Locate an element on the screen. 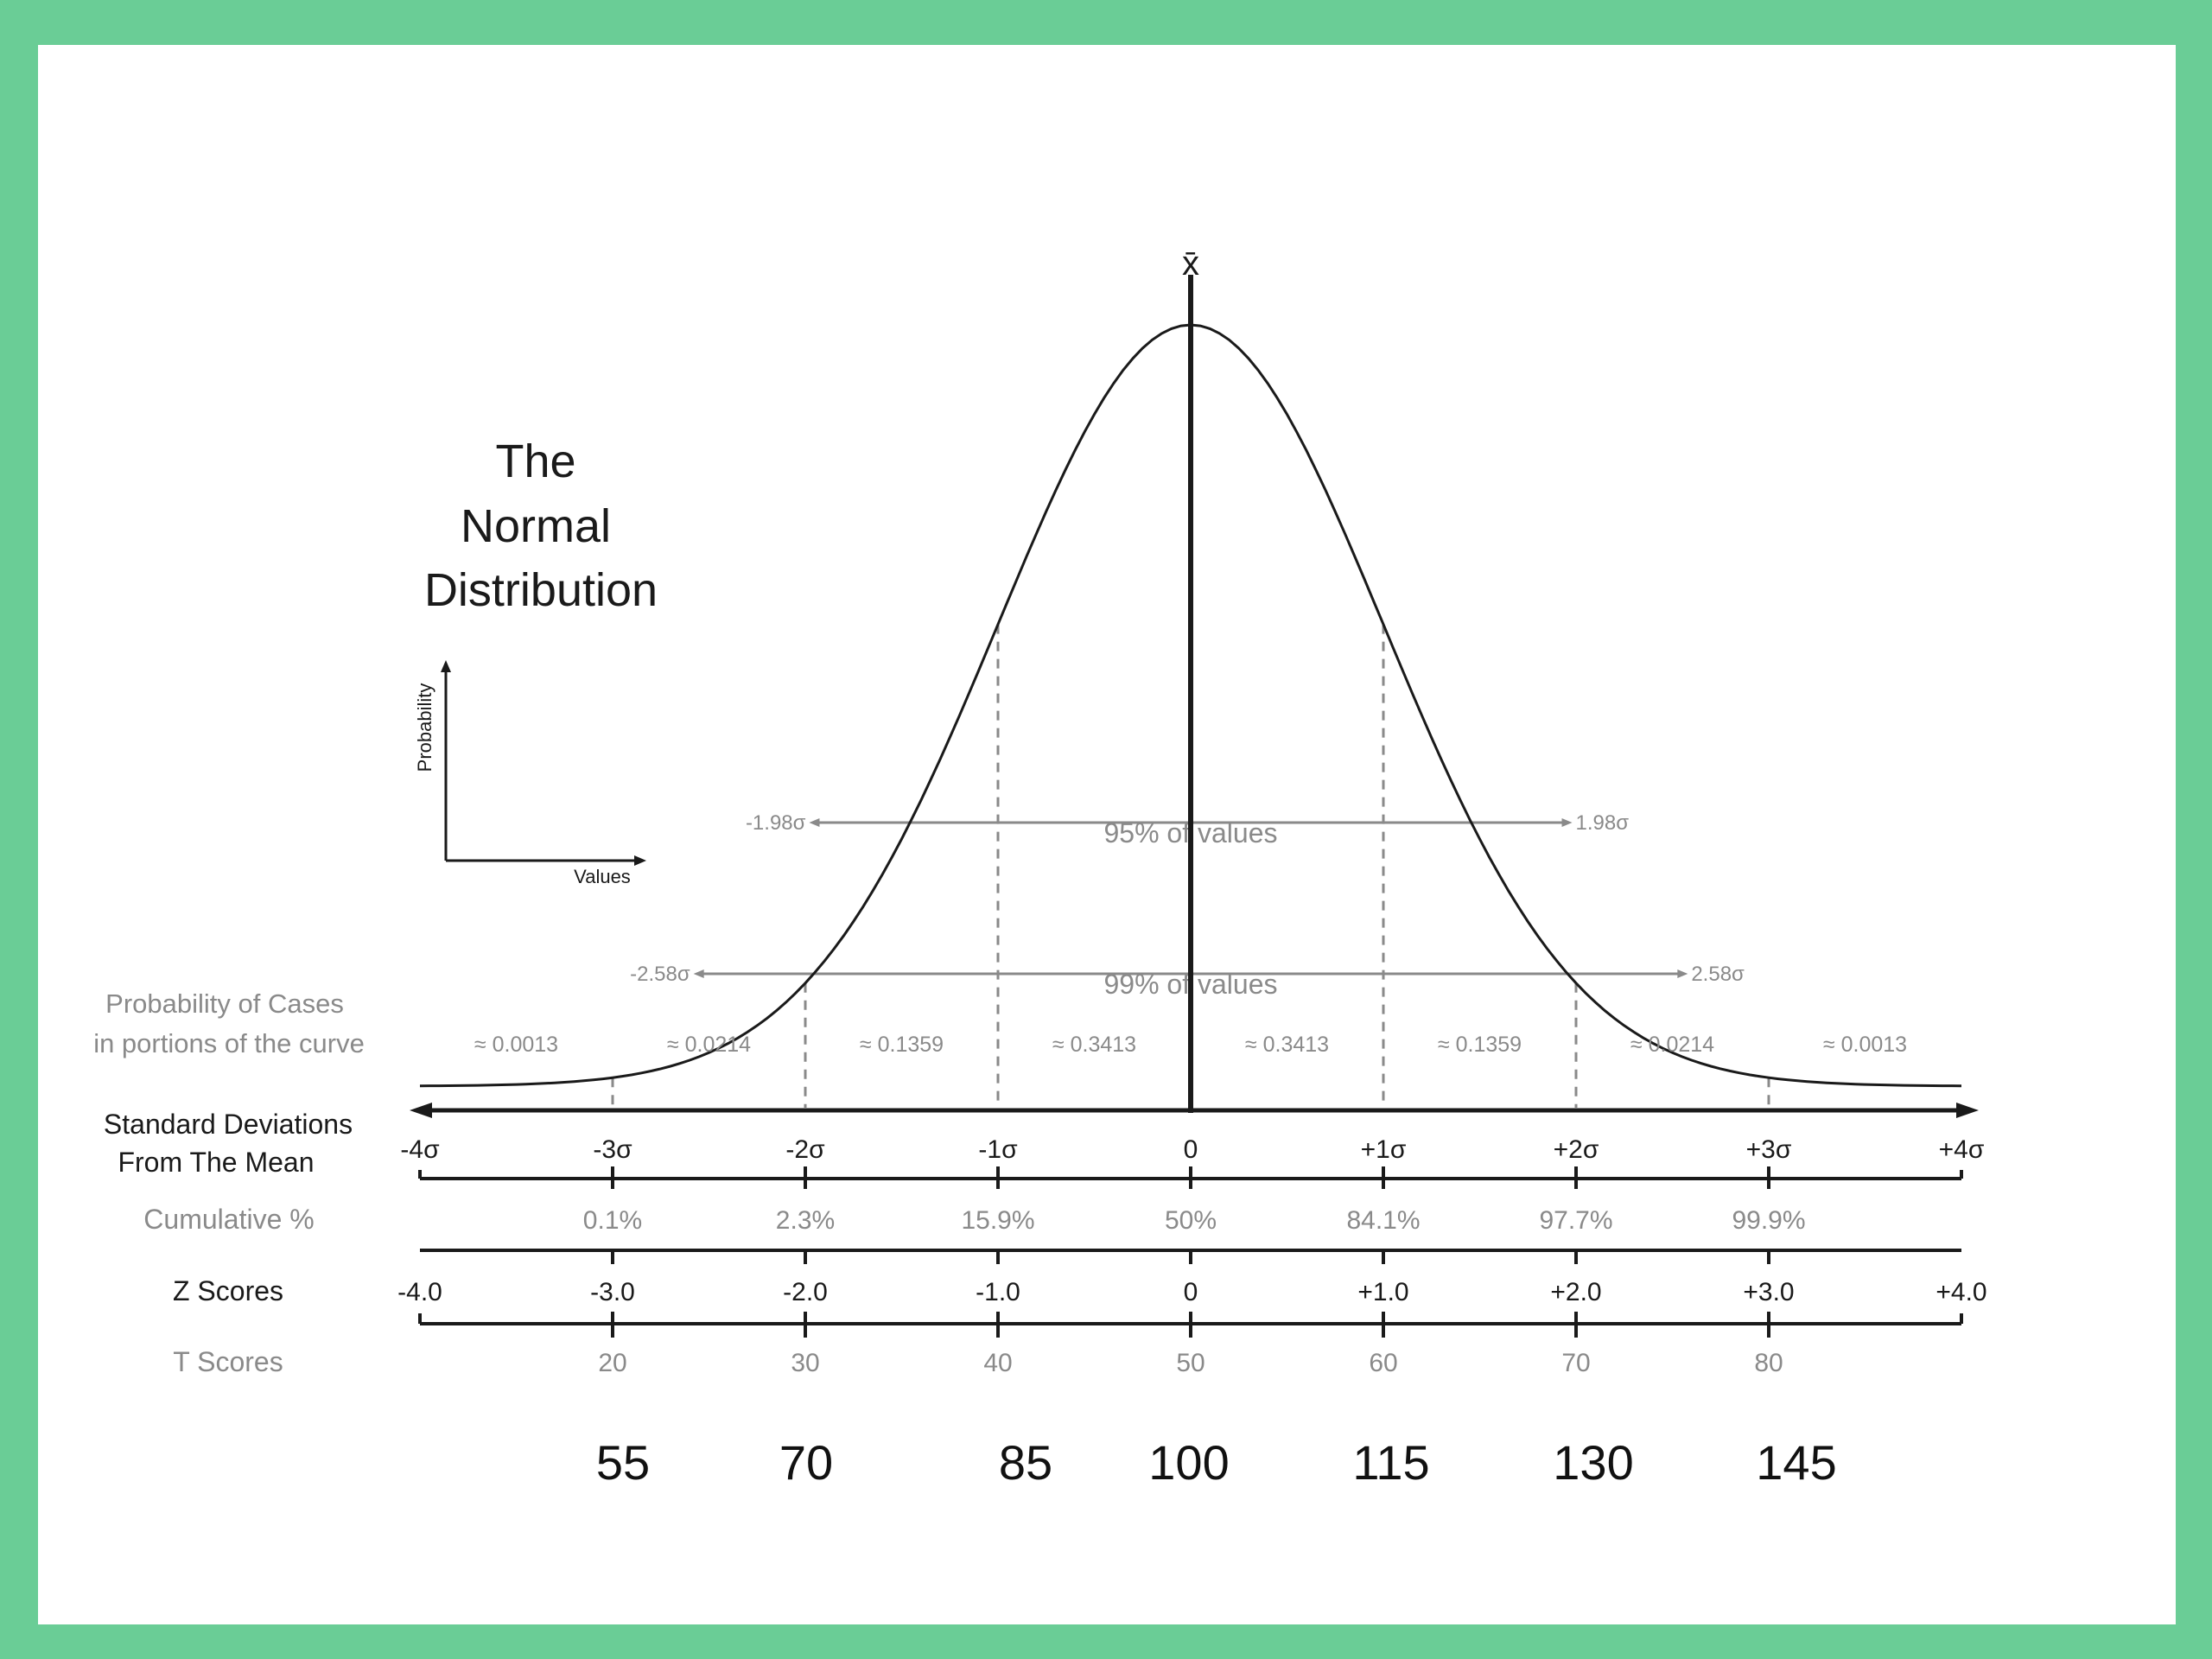 This screenshot has width=2212, height=1659. iq-value: 145 is located at coordinates (1796, 1462).